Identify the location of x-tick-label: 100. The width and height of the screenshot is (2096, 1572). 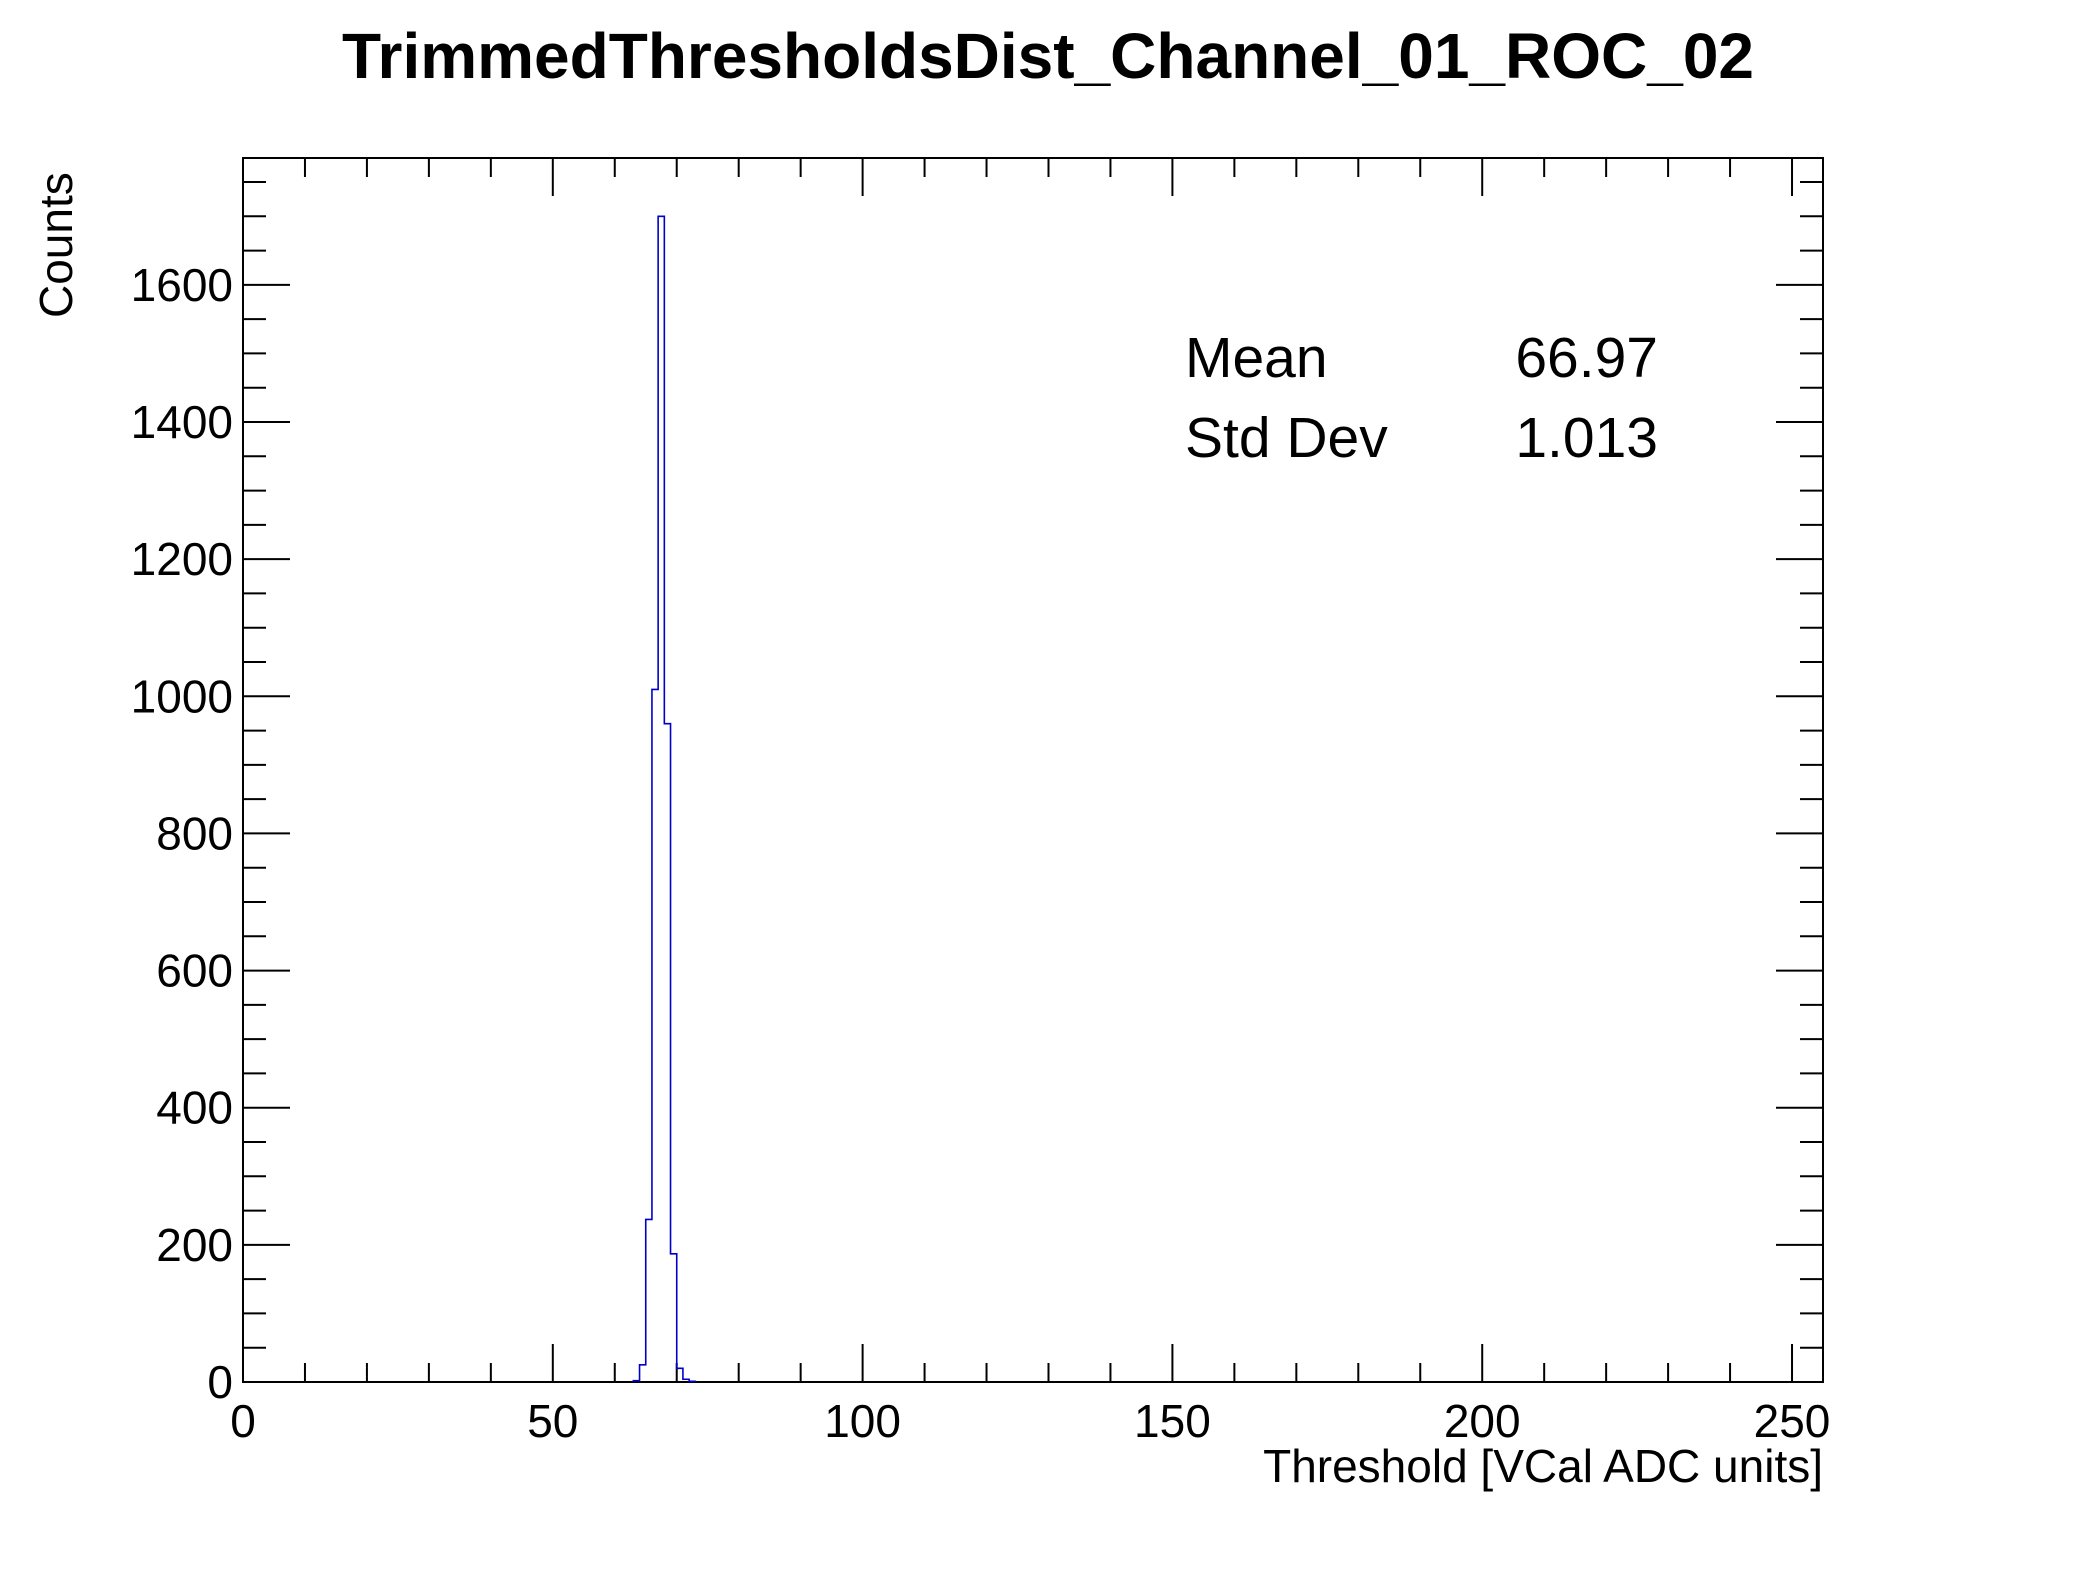
(862, 1421).